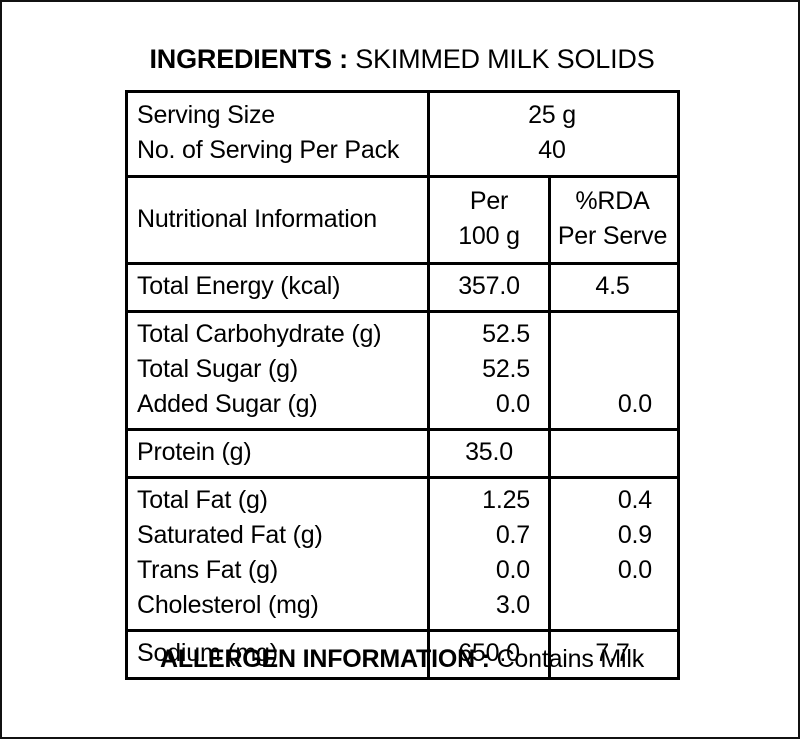 The image size is (800, 739). I want to click on ingredients-value: SKIMMED MILK SOLIDS, so click(505, 59).